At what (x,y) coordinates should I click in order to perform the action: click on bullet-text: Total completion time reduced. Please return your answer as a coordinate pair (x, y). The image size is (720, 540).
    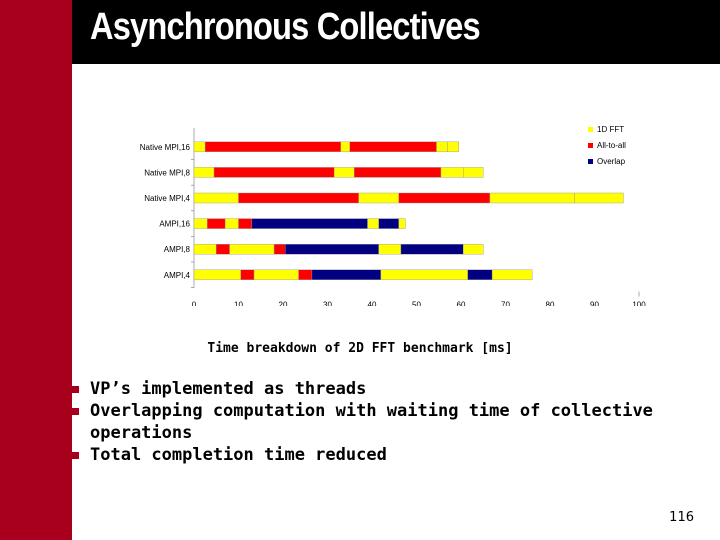
    Looking at the image, I should click on (238, 455).